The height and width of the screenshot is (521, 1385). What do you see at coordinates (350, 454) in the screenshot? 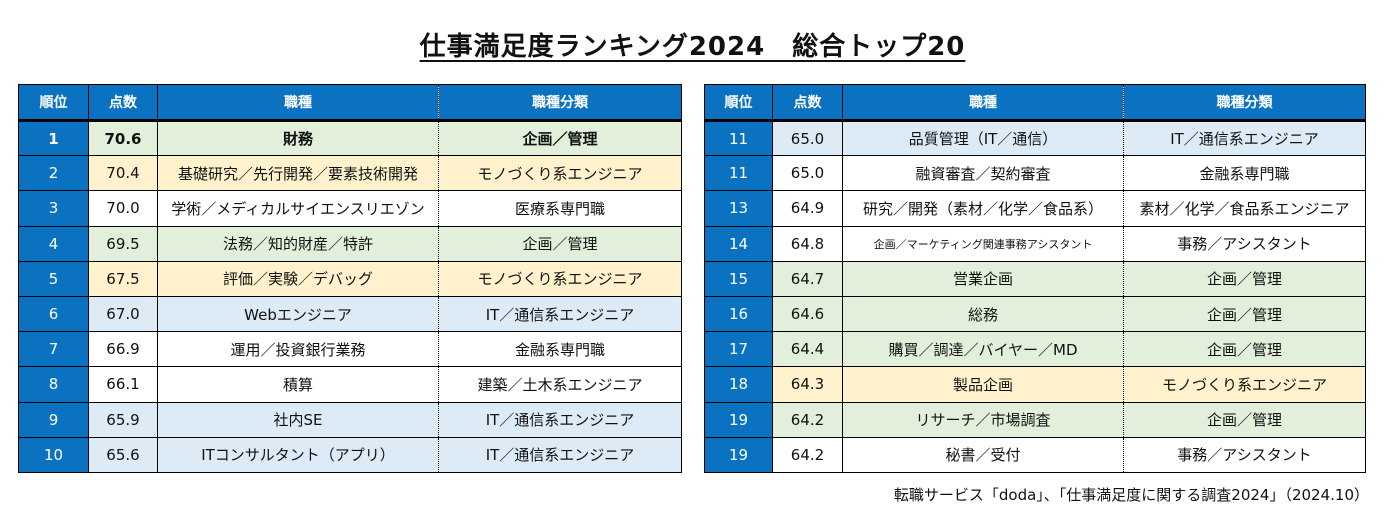
I see `table-row: 10 65.6 ITコンサルタント（アプリ） IT／通信系エンジニア` at bounding box center [350, 454].